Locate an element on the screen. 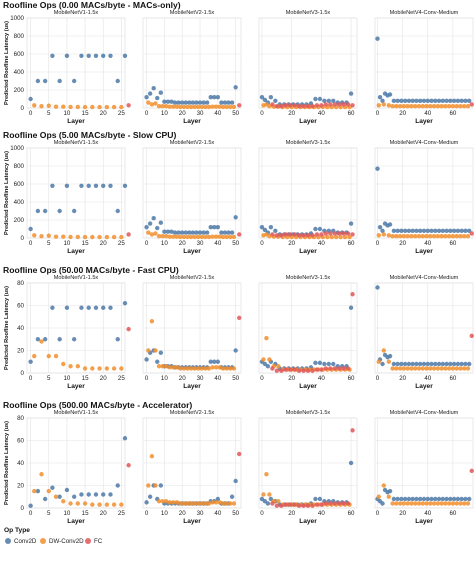  panel-frame is located at coordinates (192, 63).